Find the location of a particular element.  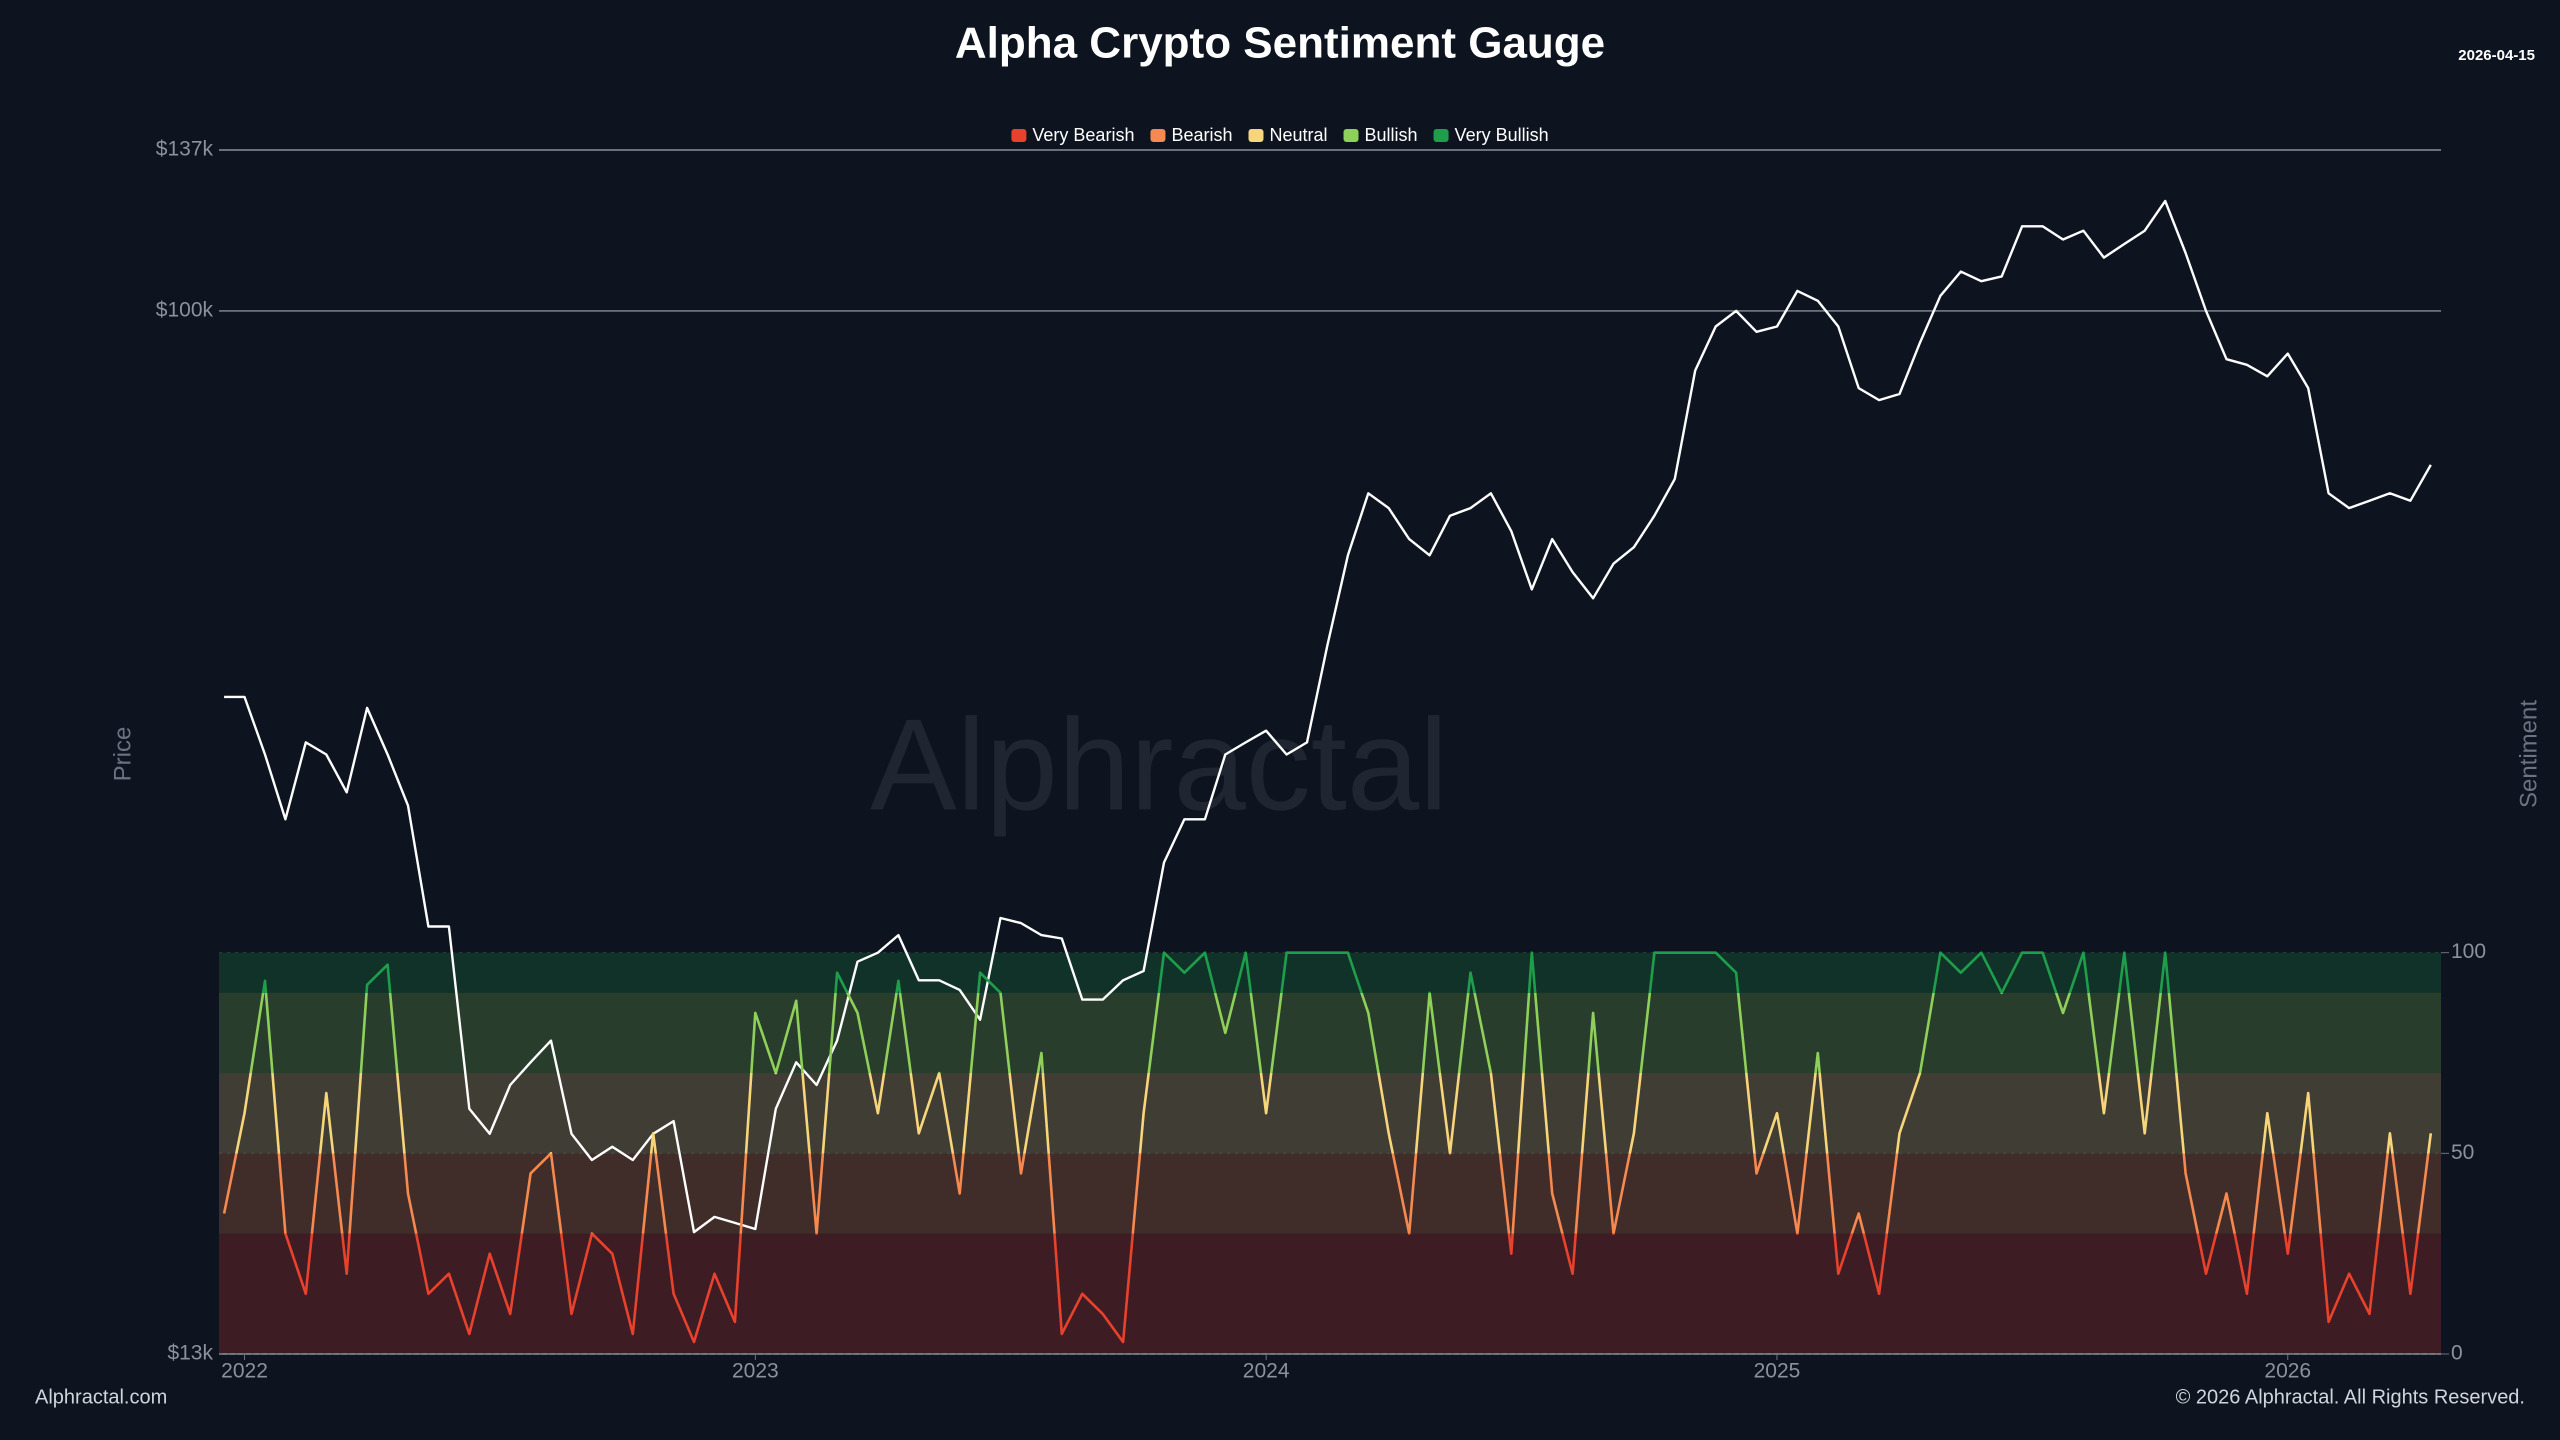

x-tick-label: 2022 is located at coordinates (244, 1371).